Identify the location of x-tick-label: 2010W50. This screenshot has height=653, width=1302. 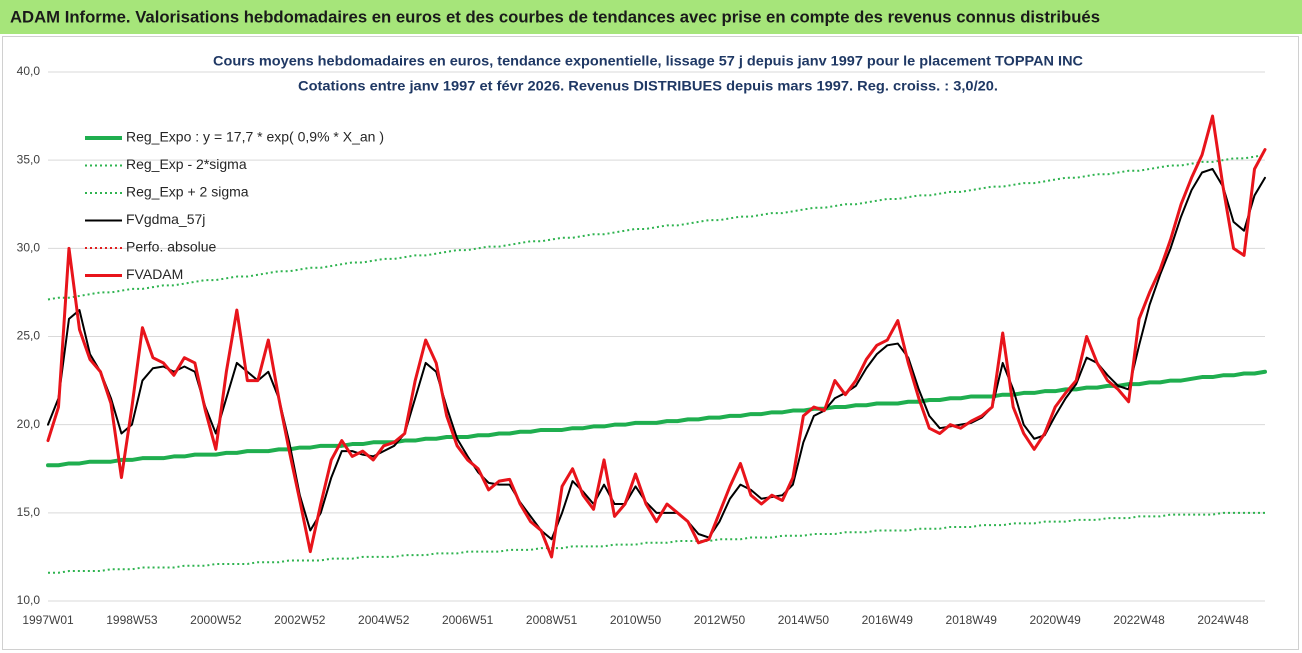
(636, 620).